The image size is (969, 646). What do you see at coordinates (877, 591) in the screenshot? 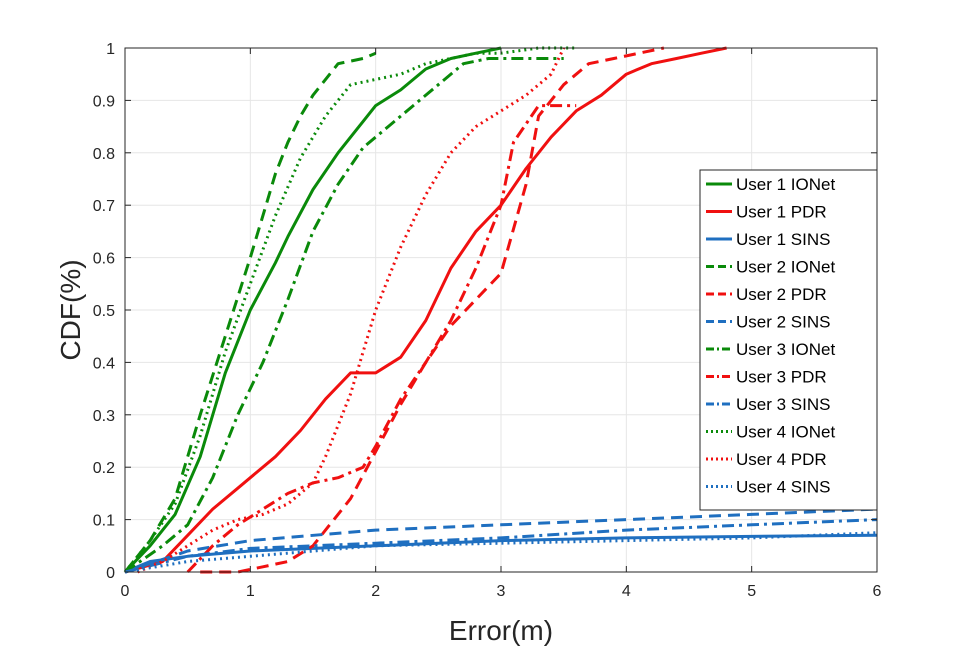
I see `x-tick-label: 6` at bounding box center [877, 591].